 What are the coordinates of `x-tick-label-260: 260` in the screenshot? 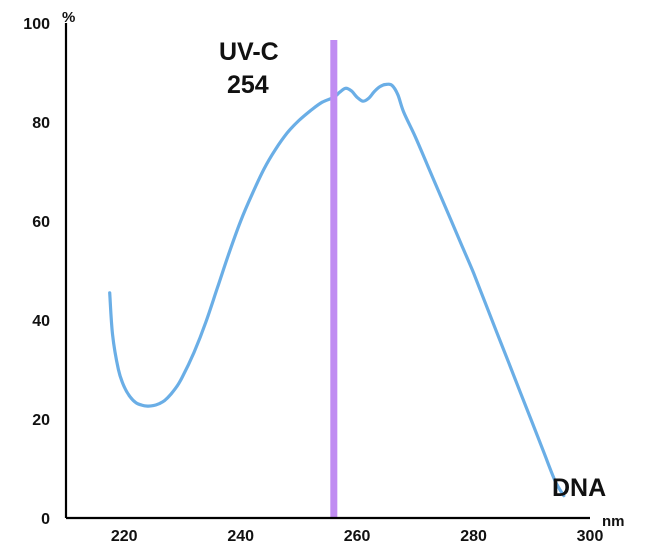 It's located at (357, 536).